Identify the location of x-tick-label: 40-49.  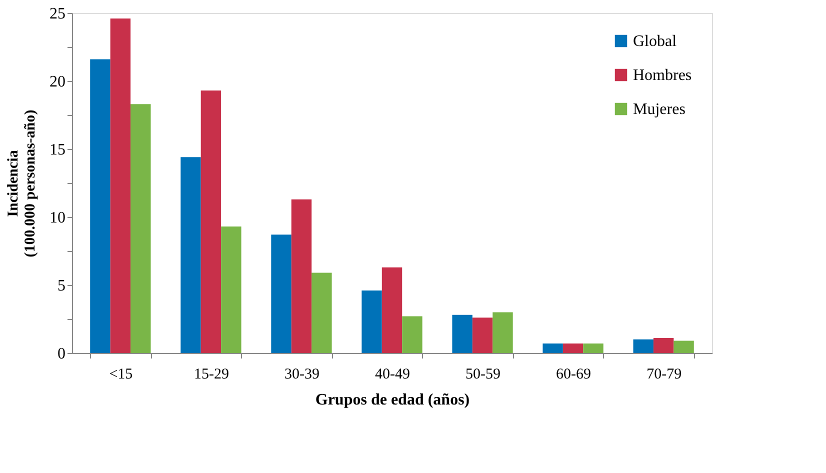
(392, 374).